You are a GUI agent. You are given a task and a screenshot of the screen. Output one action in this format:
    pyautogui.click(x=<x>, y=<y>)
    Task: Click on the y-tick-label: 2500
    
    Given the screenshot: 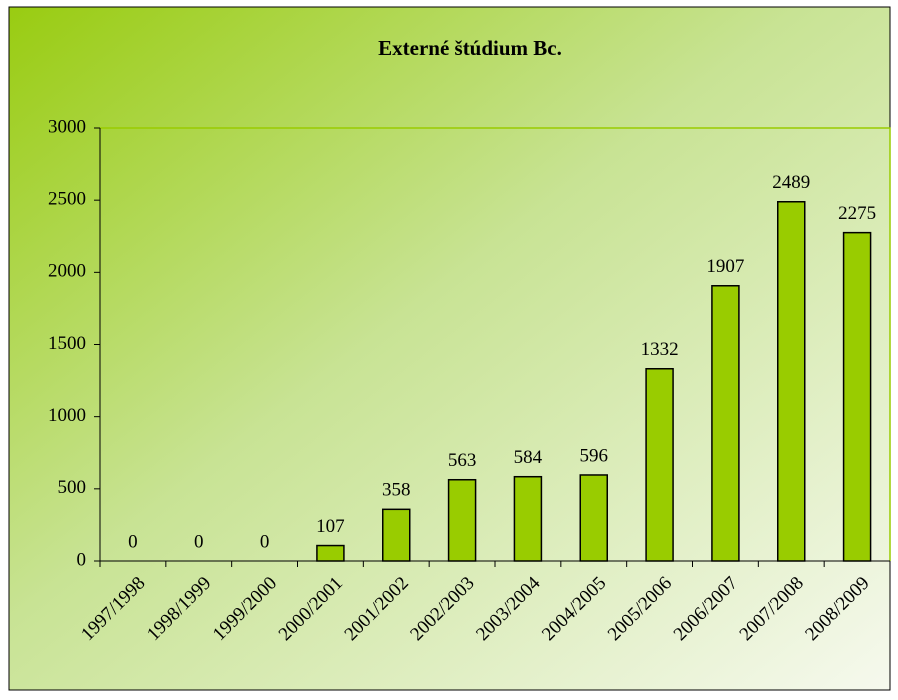 What is the action you would take?
    pyautogui.click(x=67, y=199)
    